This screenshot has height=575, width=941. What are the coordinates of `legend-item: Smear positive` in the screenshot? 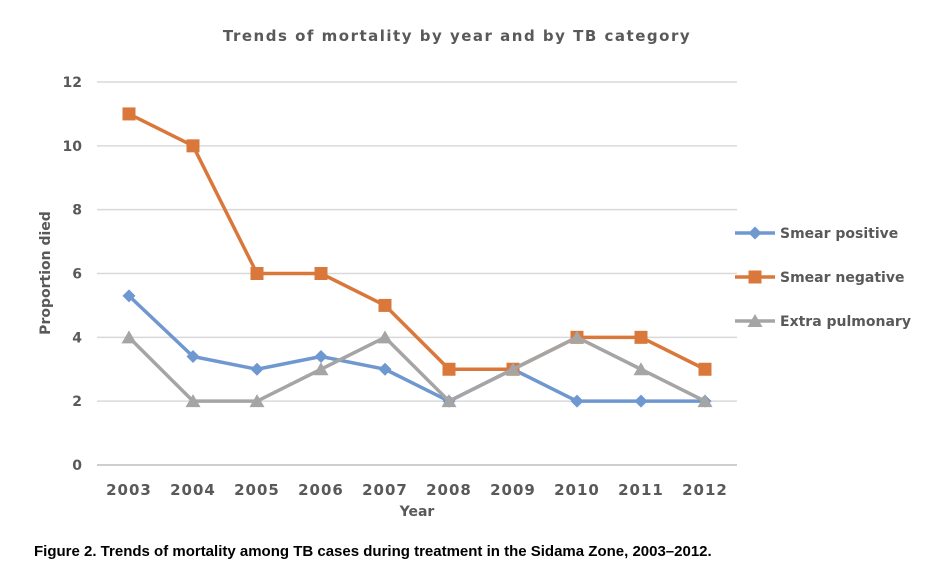 It's located at (816, 234).